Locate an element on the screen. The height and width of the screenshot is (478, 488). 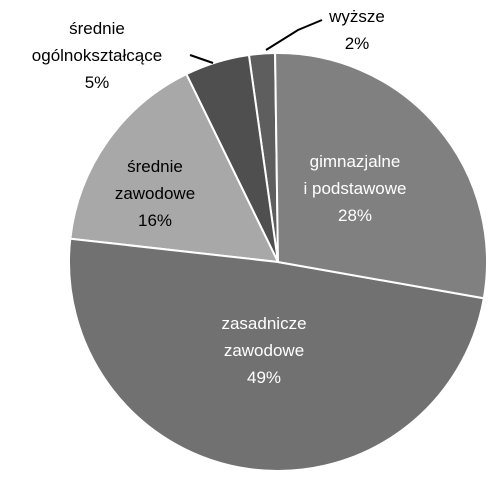
label-line: wyższe is located at coordinates (356, 16).